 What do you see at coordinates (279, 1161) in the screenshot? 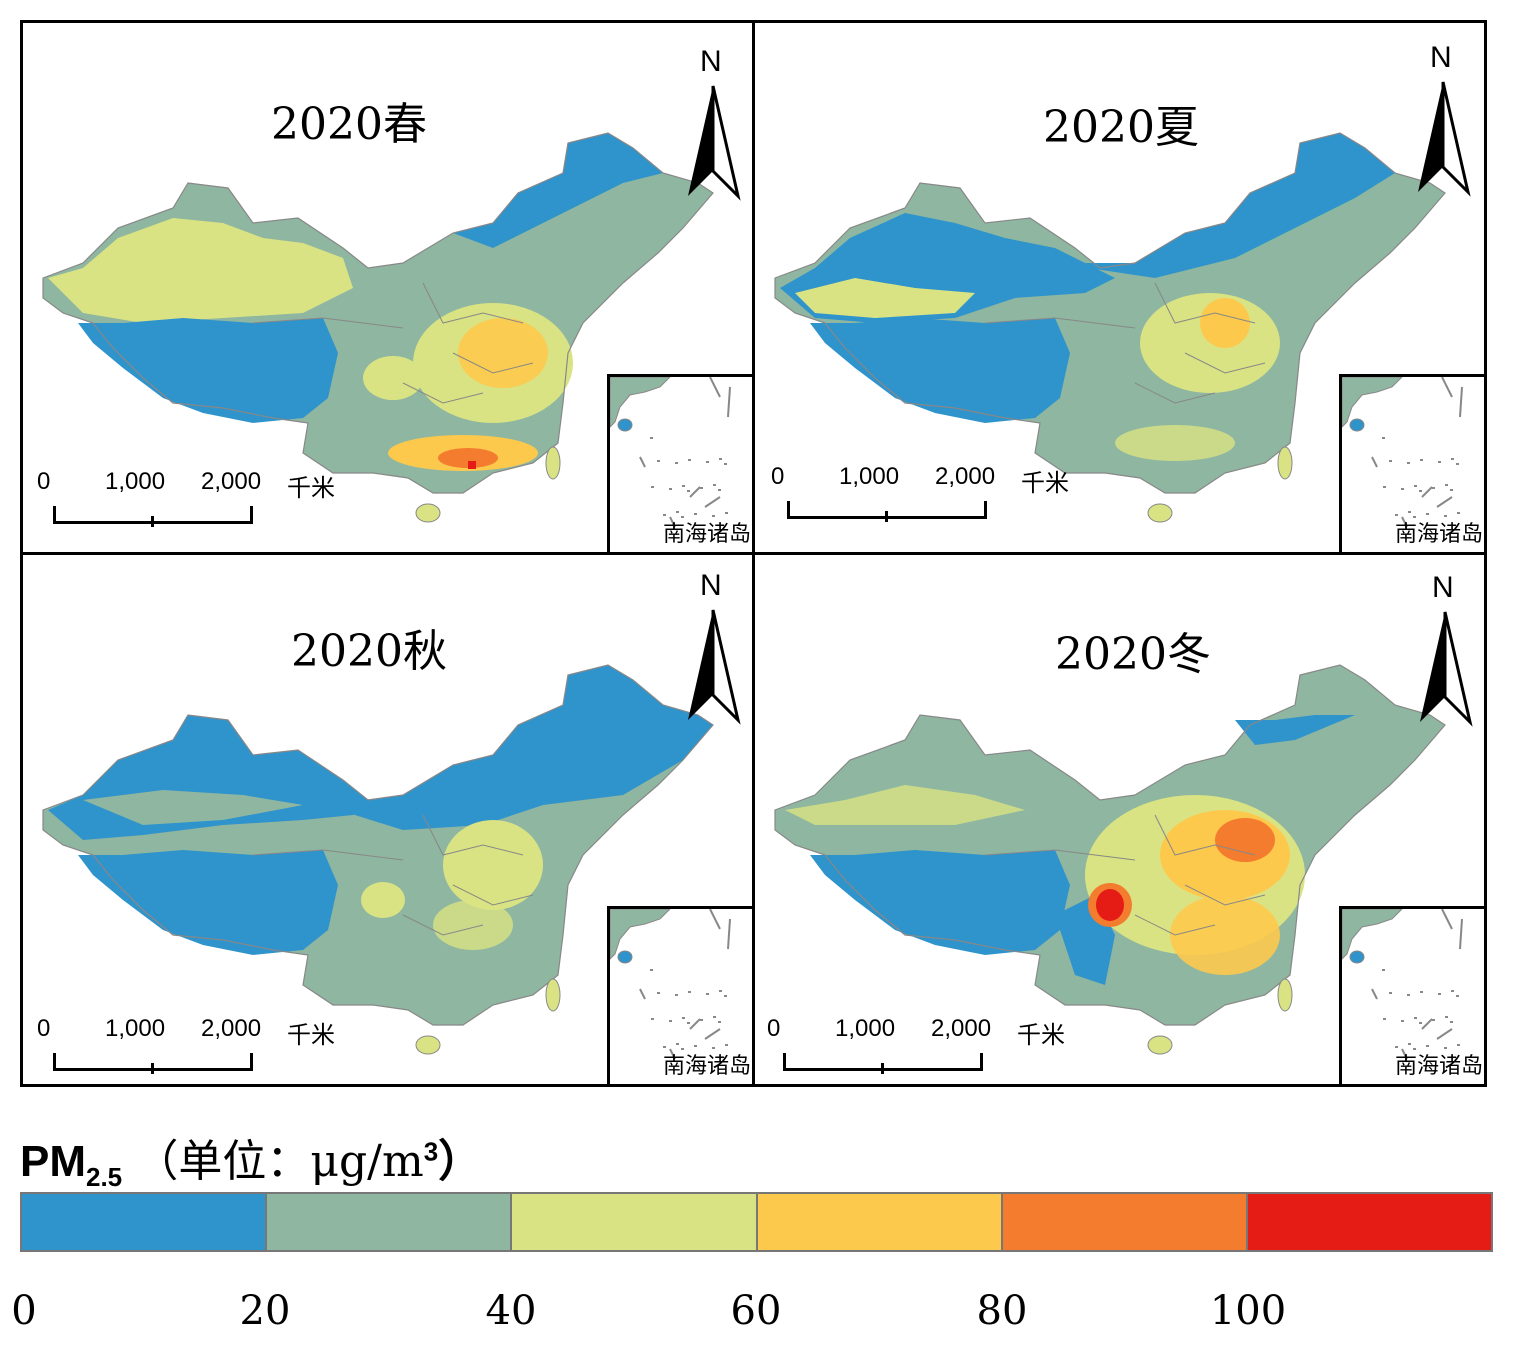
I see `legend-title-unit: （单位：μg/m` at bounding box center [279, 1161].